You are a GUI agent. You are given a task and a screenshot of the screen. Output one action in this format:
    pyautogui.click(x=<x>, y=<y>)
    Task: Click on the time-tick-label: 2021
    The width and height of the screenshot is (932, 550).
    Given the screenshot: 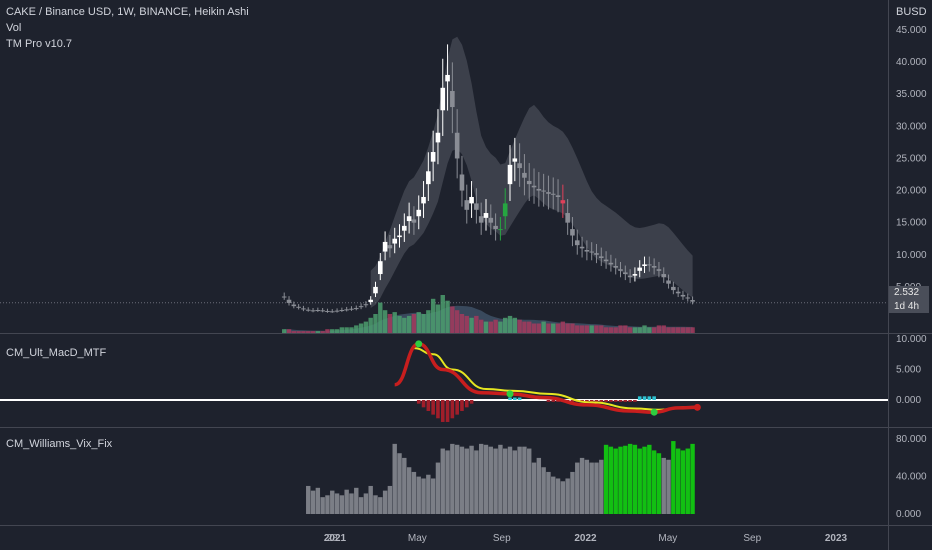 What is the action you would take?
    pyautogui.click(x=335, y=538)
    